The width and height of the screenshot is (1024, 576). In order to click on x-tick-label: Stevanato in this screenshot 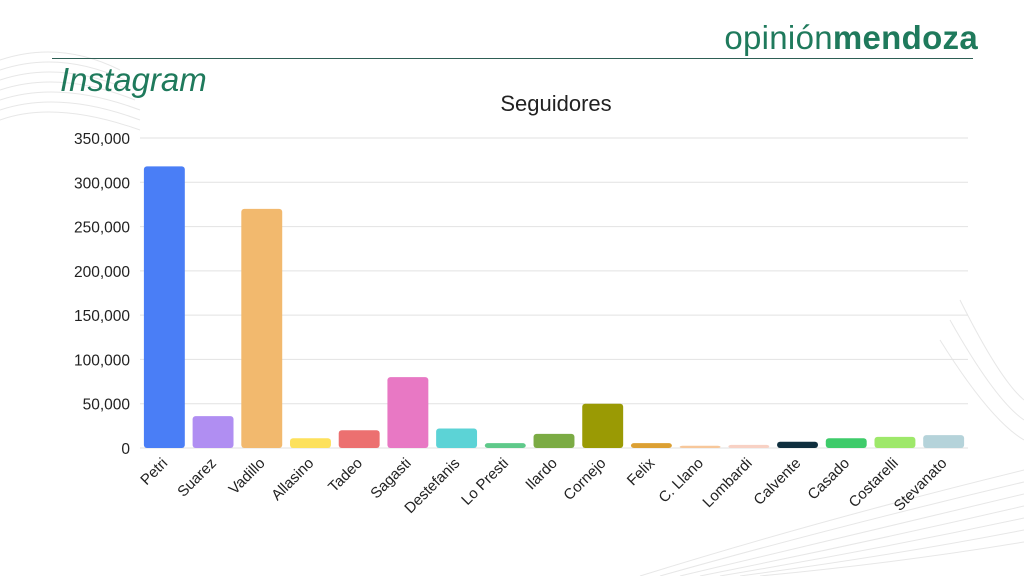, I will do `click(921, 485)`.